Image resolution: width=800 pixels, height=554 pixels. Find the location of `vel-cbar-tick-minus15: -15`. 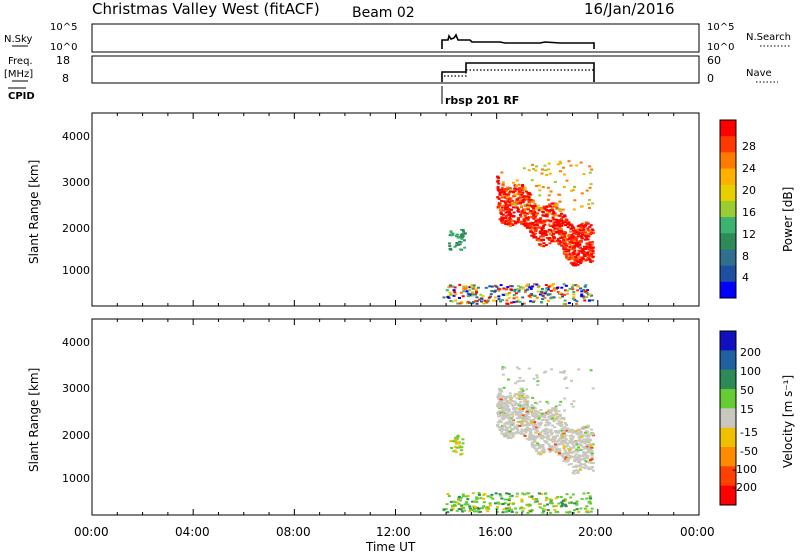

vel-cbar-tick-minus15: -15 is located at coordinates (749, 432).